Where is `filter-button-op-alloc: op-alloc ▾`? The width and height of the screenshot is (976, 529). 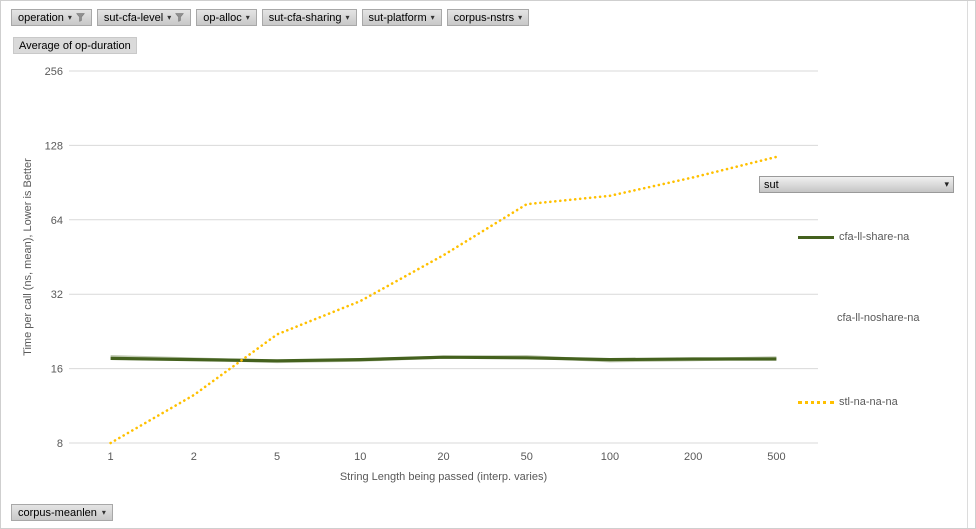 filter-button-op-alloc: op-alloc ▾ is located at coordinates (226, 17).